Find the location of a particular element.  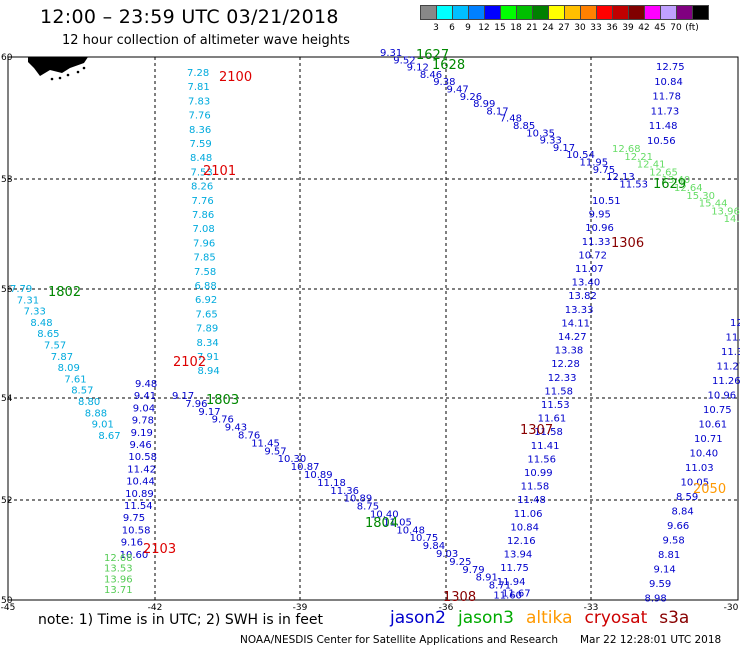

pass-label: 1627 is located at coordinates (432, 55).